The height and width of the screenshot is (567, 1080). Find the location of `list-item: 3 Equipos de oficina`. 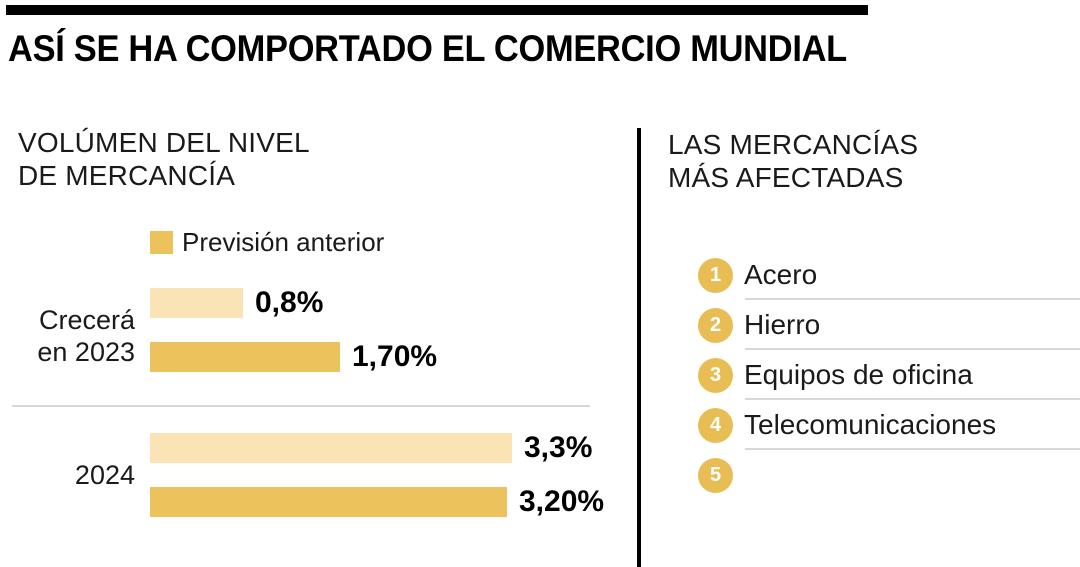

list-item: 3 Equipos de oficina is located at coordinates (889, 375).